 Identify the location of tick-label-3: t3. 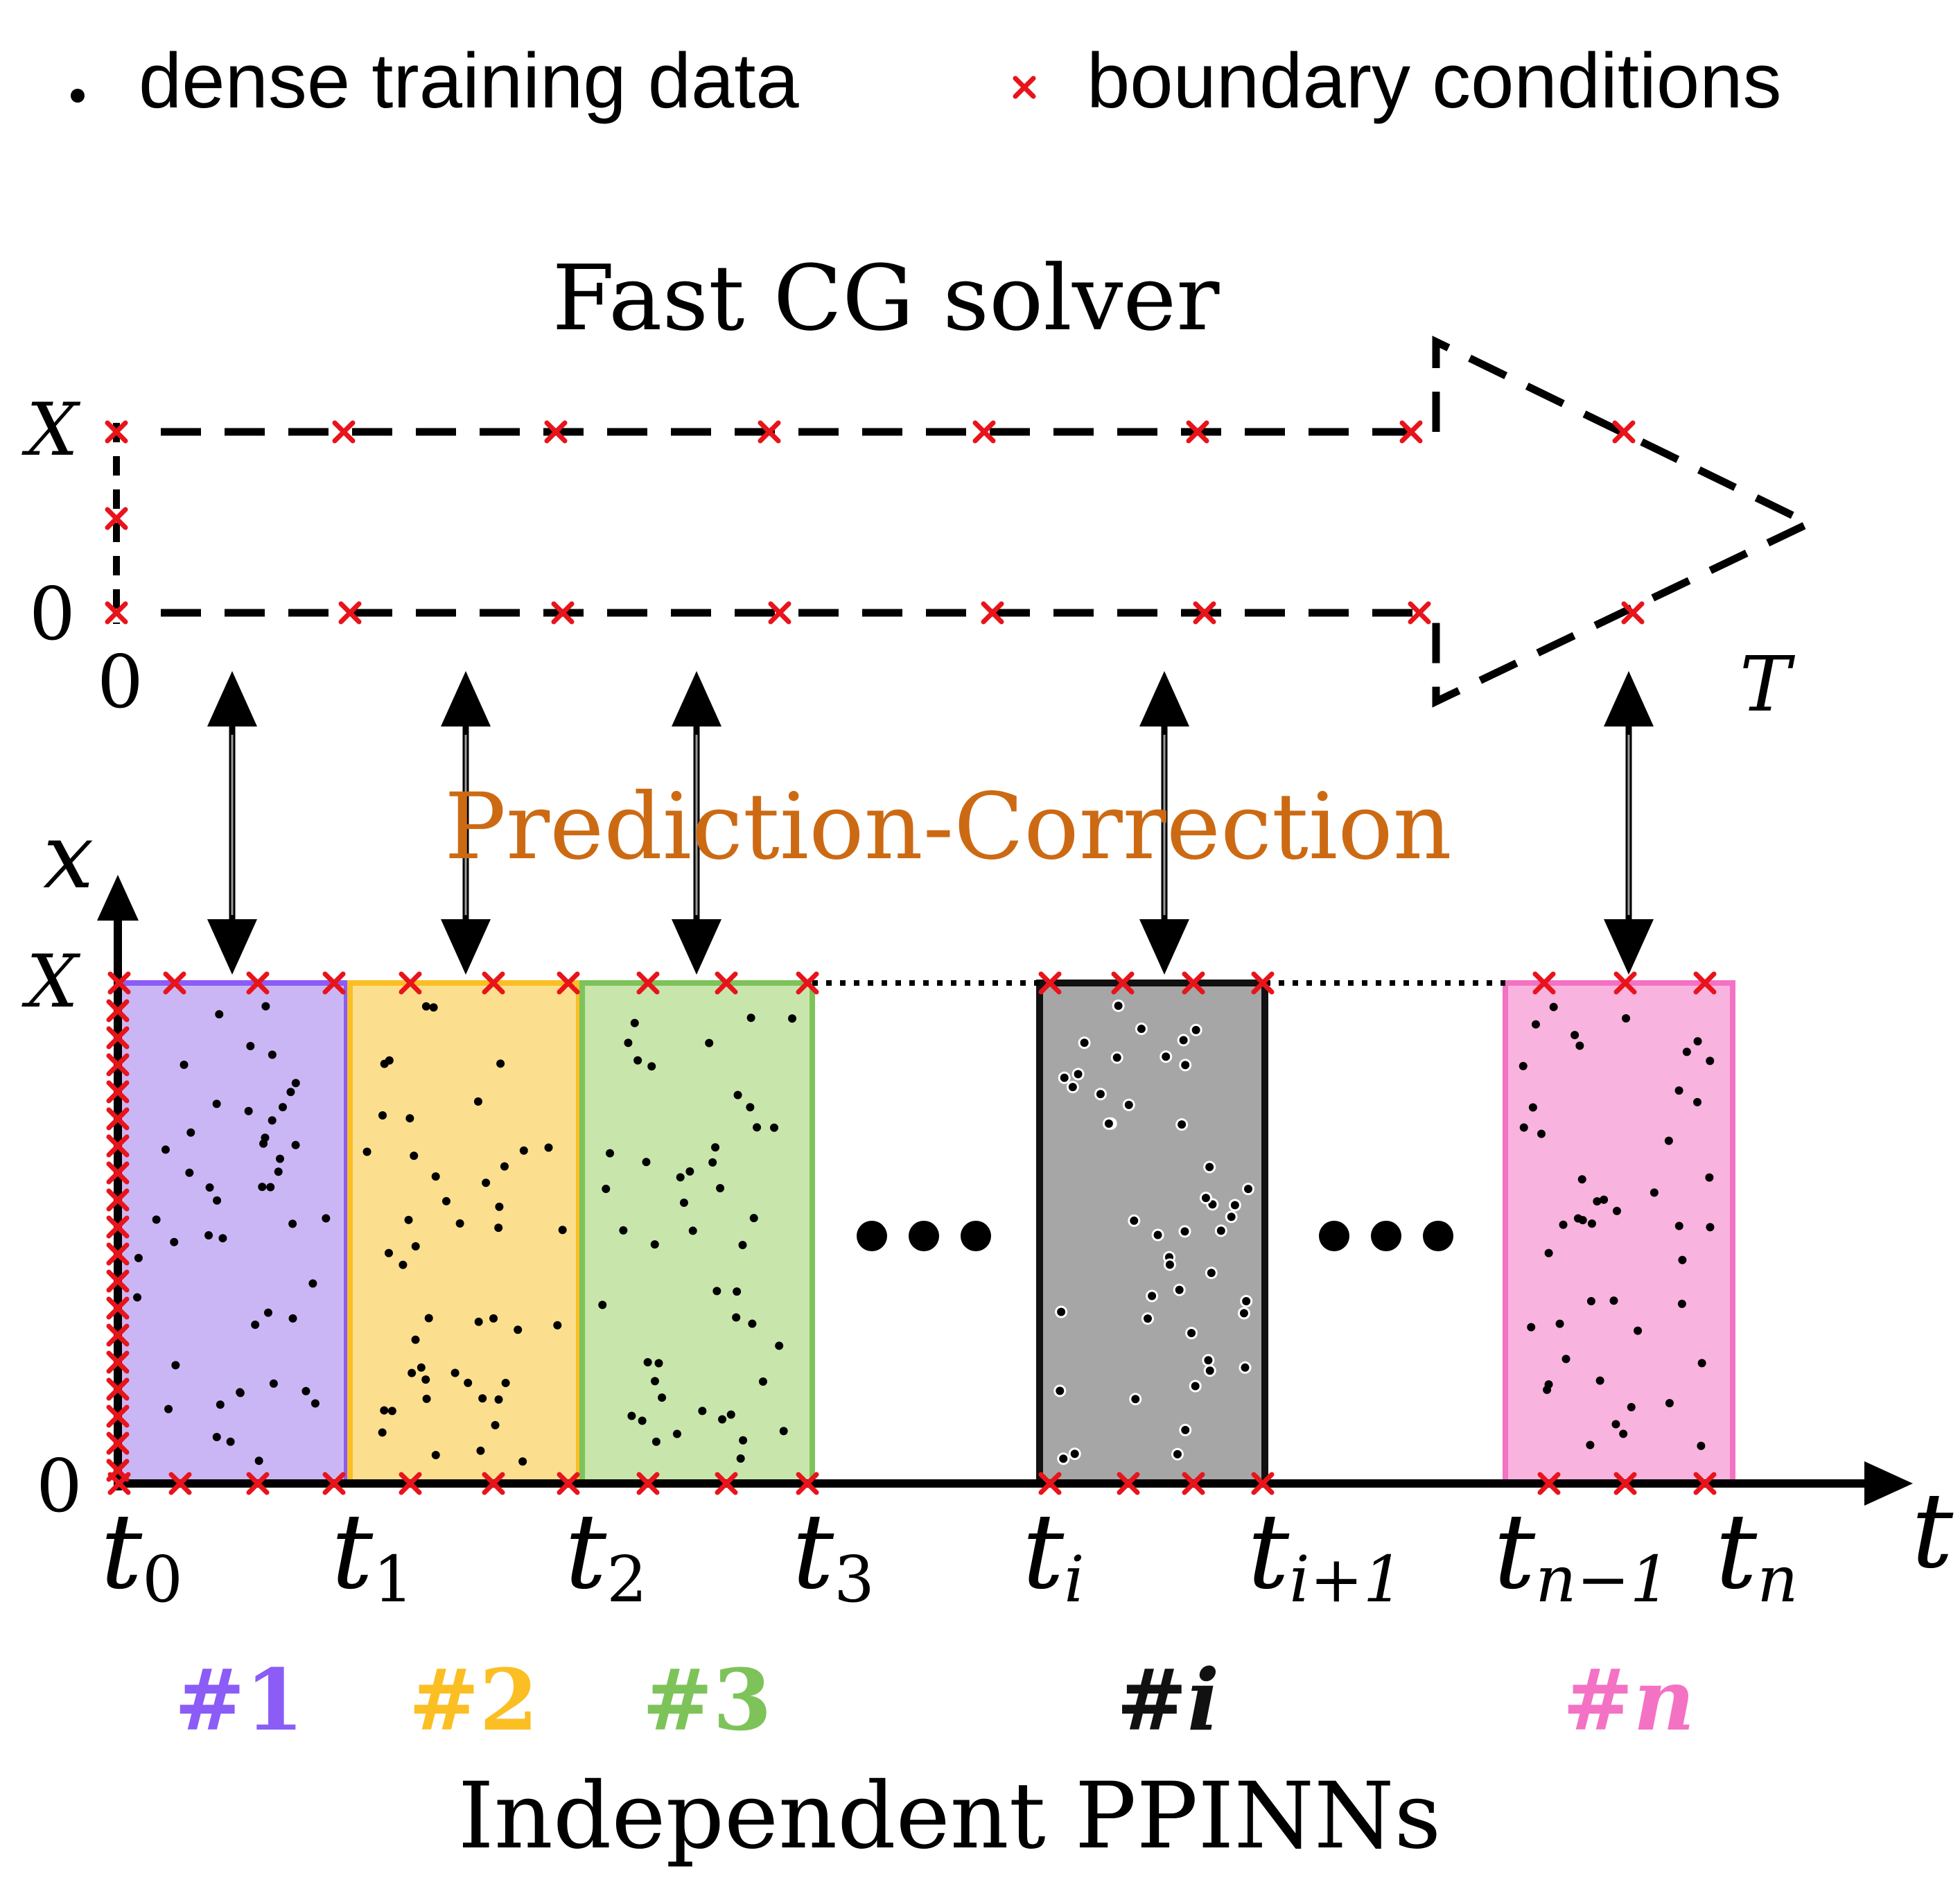
(833, 1554).